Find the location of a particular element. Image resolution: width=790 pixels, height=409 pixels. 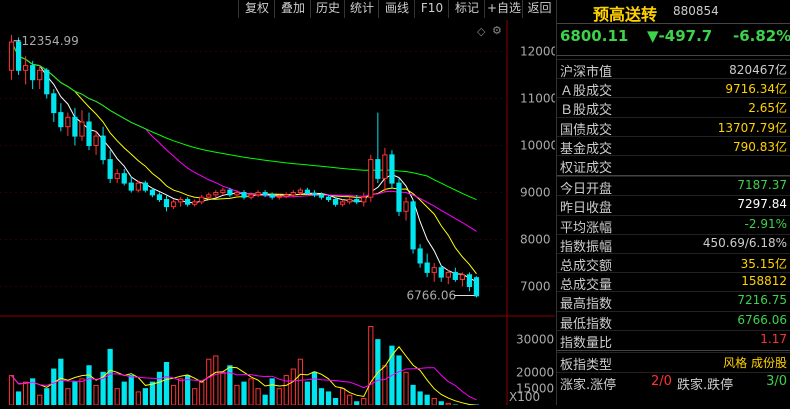

stat-label: 指数振幅 is located at coordinates (586, 247).